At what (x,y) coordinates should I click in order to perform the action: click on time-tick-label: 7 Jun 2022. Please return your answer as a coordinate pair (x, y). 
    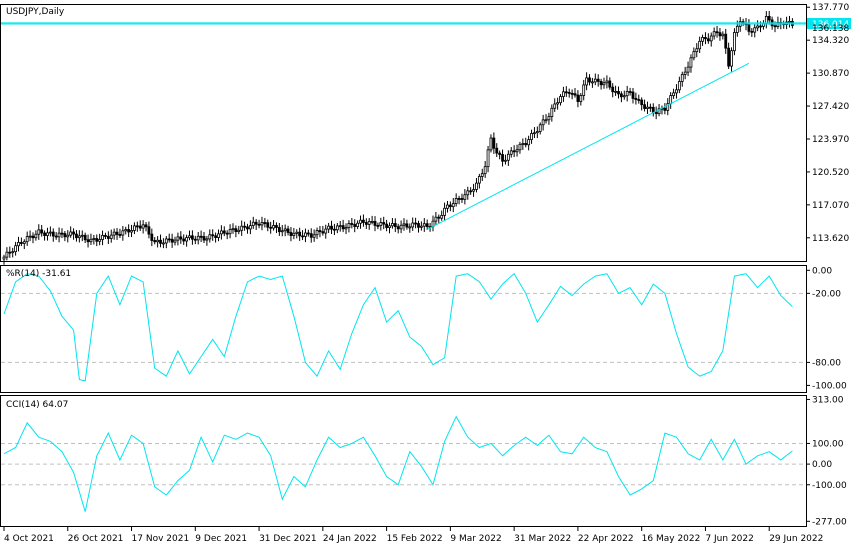
    Looking at the image, I should click on (729, 539).